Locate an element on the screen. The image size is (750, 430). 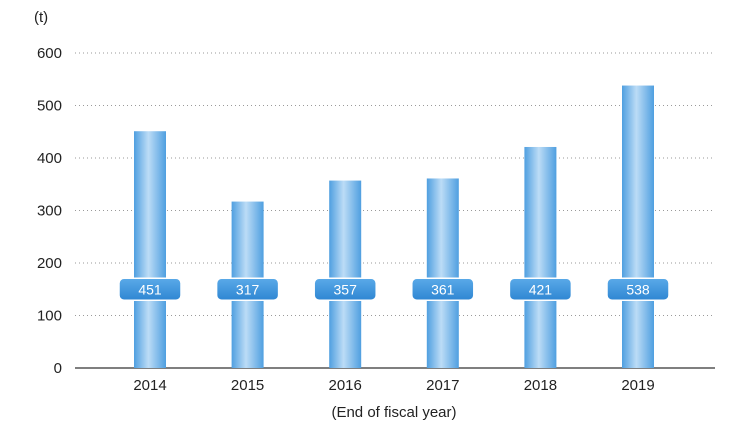
value-badge-2015 is located at coordinates (247, 289).